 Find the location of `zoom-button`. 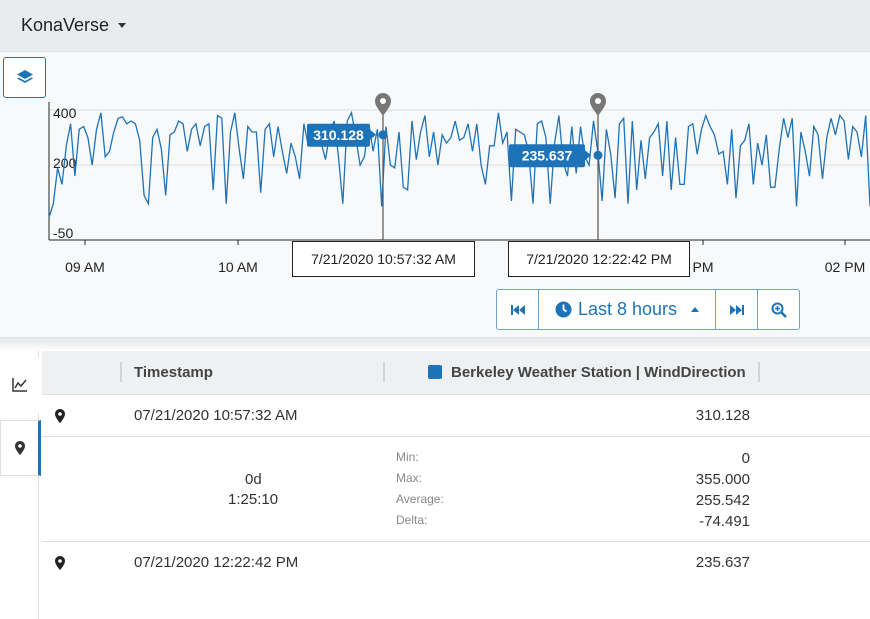

zoom-button is located at coordinates (778, 309).